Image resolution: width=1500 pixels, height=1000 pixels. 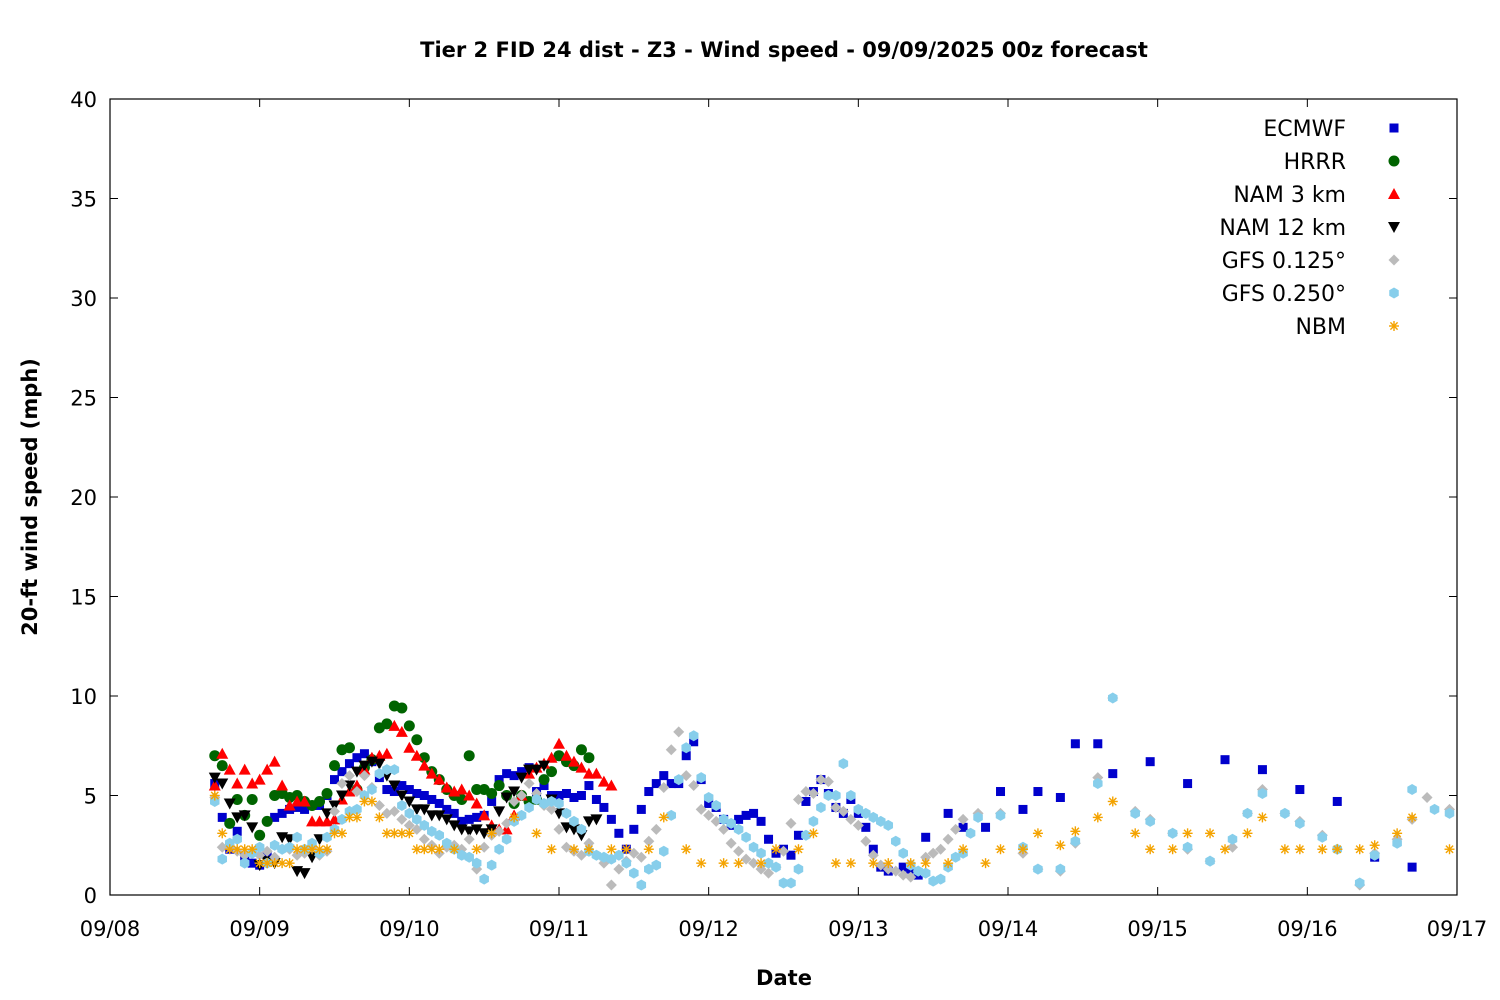 I want to click on legend-marker, so click(x=1394, y=260).